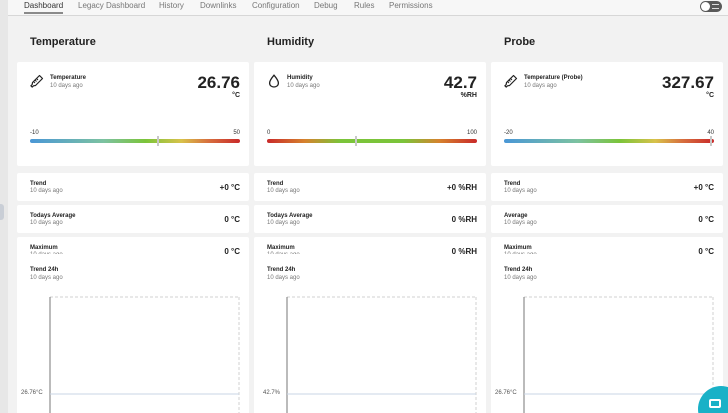 This screenshot has width=728, height=413. What do you see at coordinates (218, 5) in the screenshot?
I see `tab-downlinks: Downlinks` at bounding box center [218, 5].